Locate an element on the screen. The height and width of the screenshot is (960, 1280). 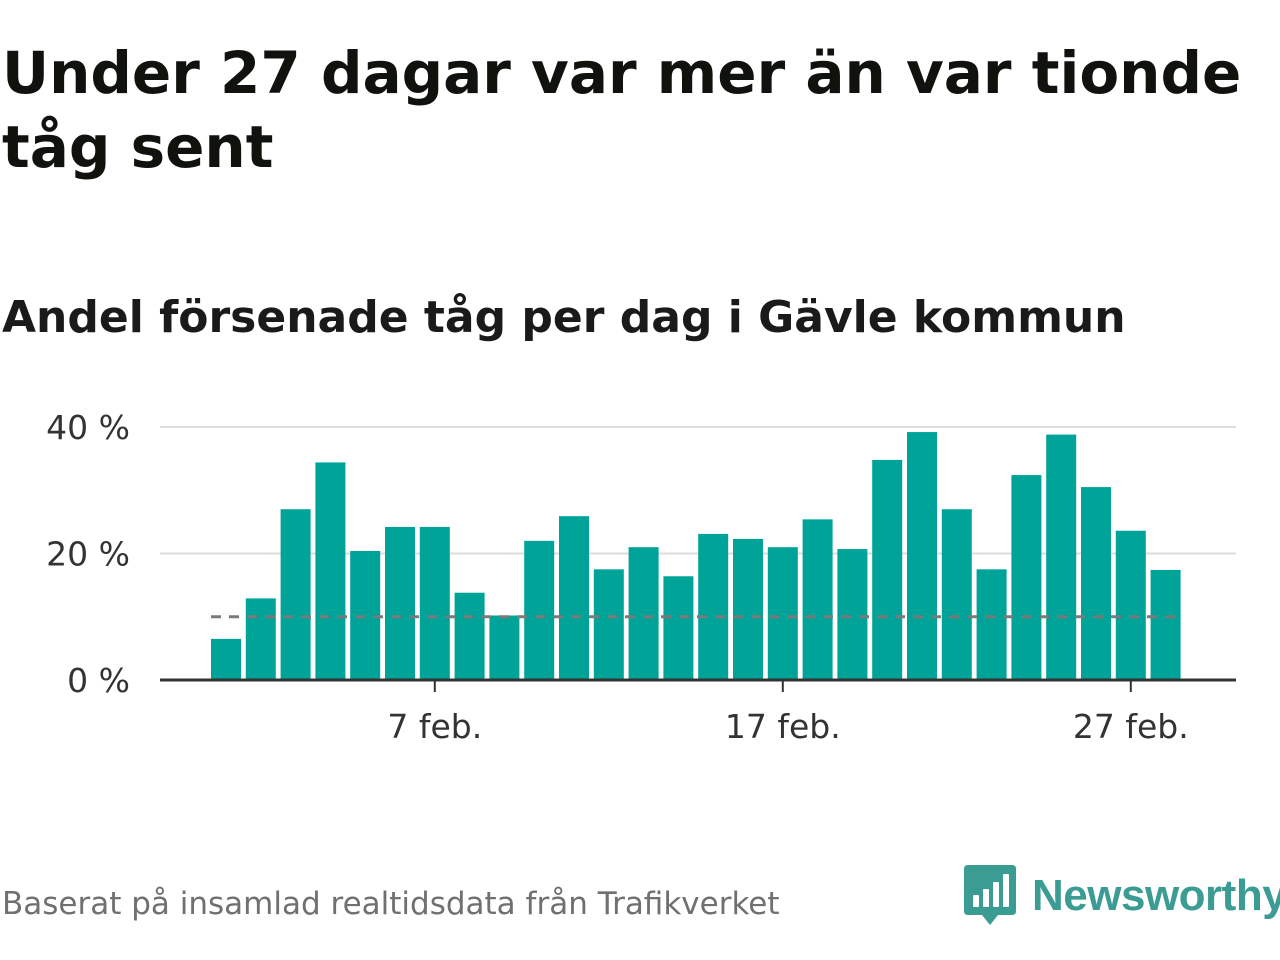
x-tick-labels: 7 feb. 17 feb. 27 feb. is located at coordinates (787, 726).